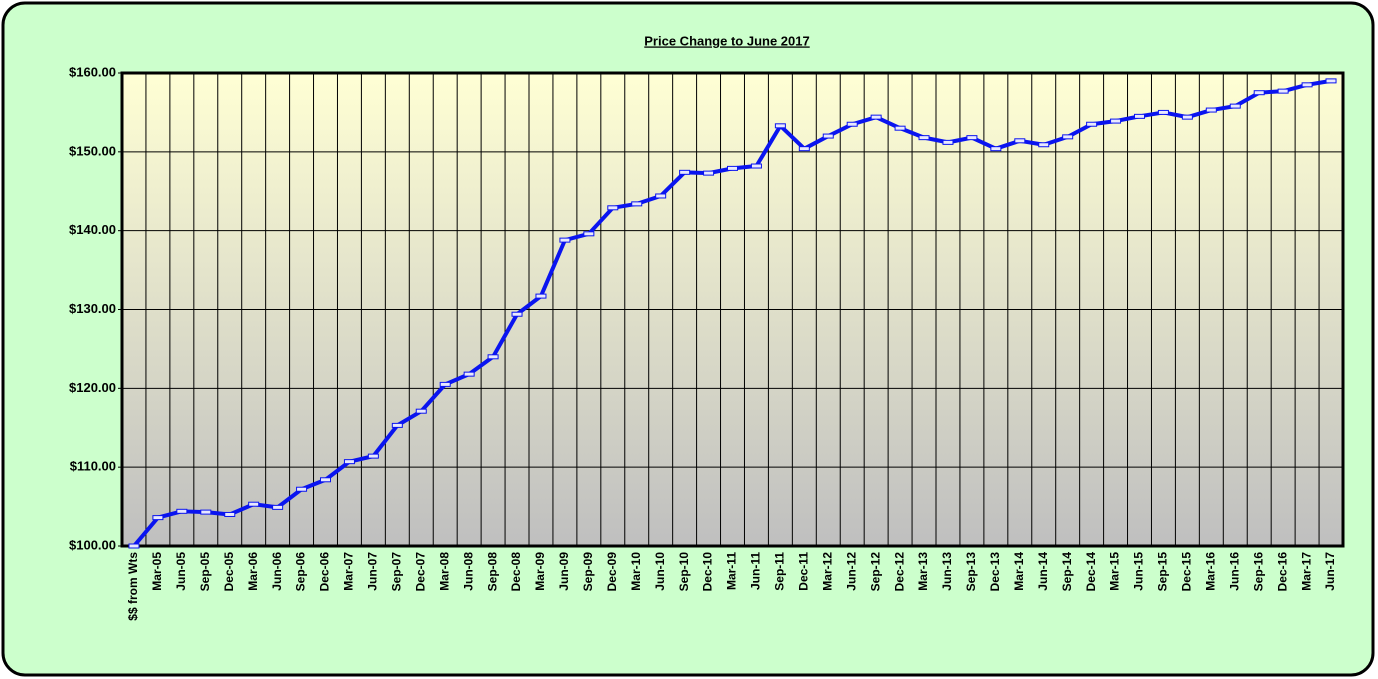 The image size is (1378, 679). What do you see at coordinates (732, 571) in the screenshot?
I see `x-tick-label: Mar-11` at bounding box center [732, 571].